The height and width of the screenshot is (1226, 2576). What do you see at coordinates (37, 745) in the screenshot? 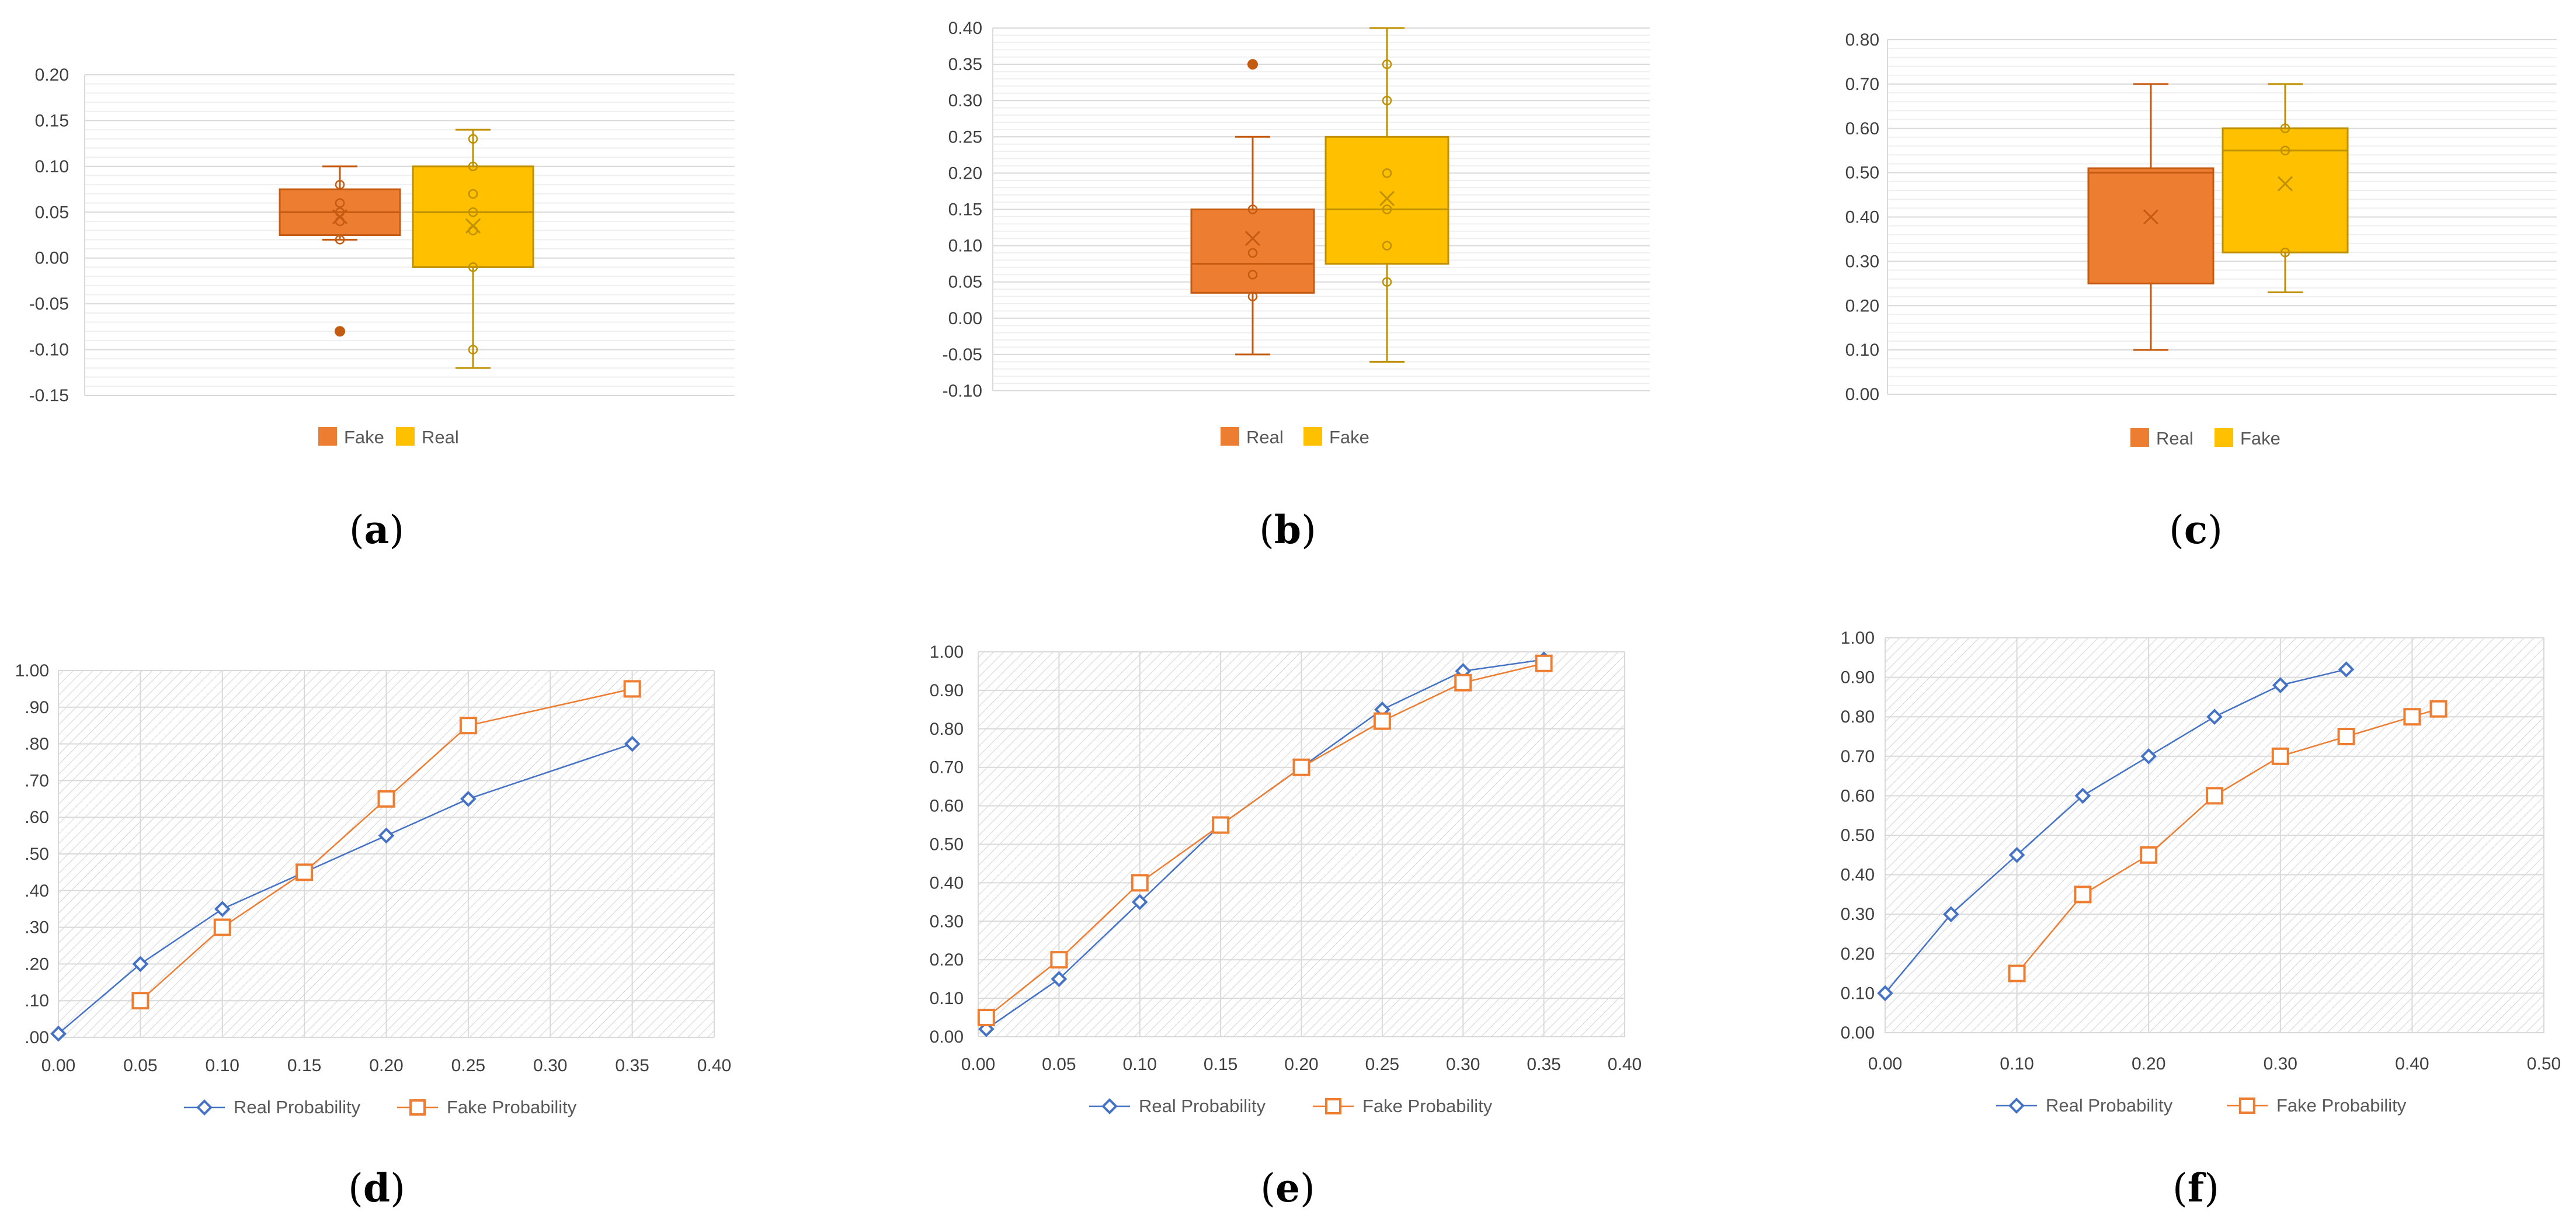
I see `y-tick-label: .80` at bounding box center [37, 745].